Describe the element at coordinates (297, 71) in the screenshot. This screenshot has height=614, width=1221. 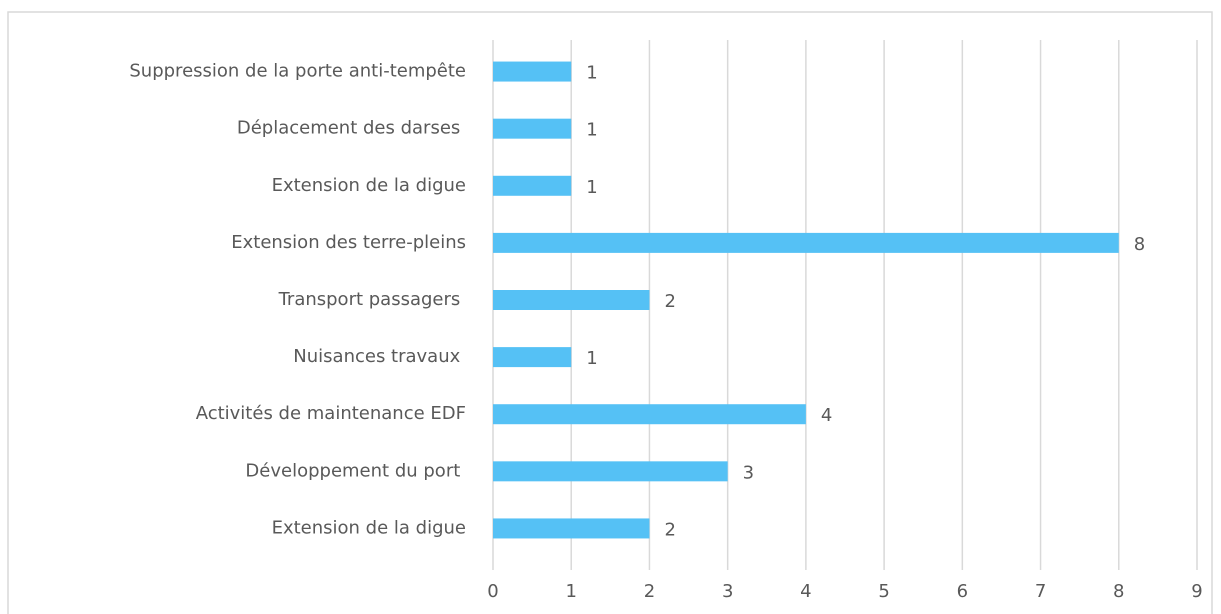
I see `y-tick-label: Suppression de la porte anti-tempête` at that location.